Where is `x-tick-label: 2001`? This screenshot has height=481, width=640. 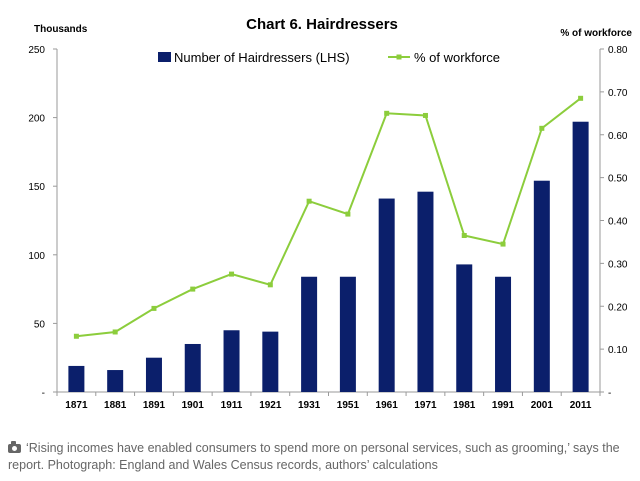 x-tick-label: 2001 is located at coordinates (542, 405).